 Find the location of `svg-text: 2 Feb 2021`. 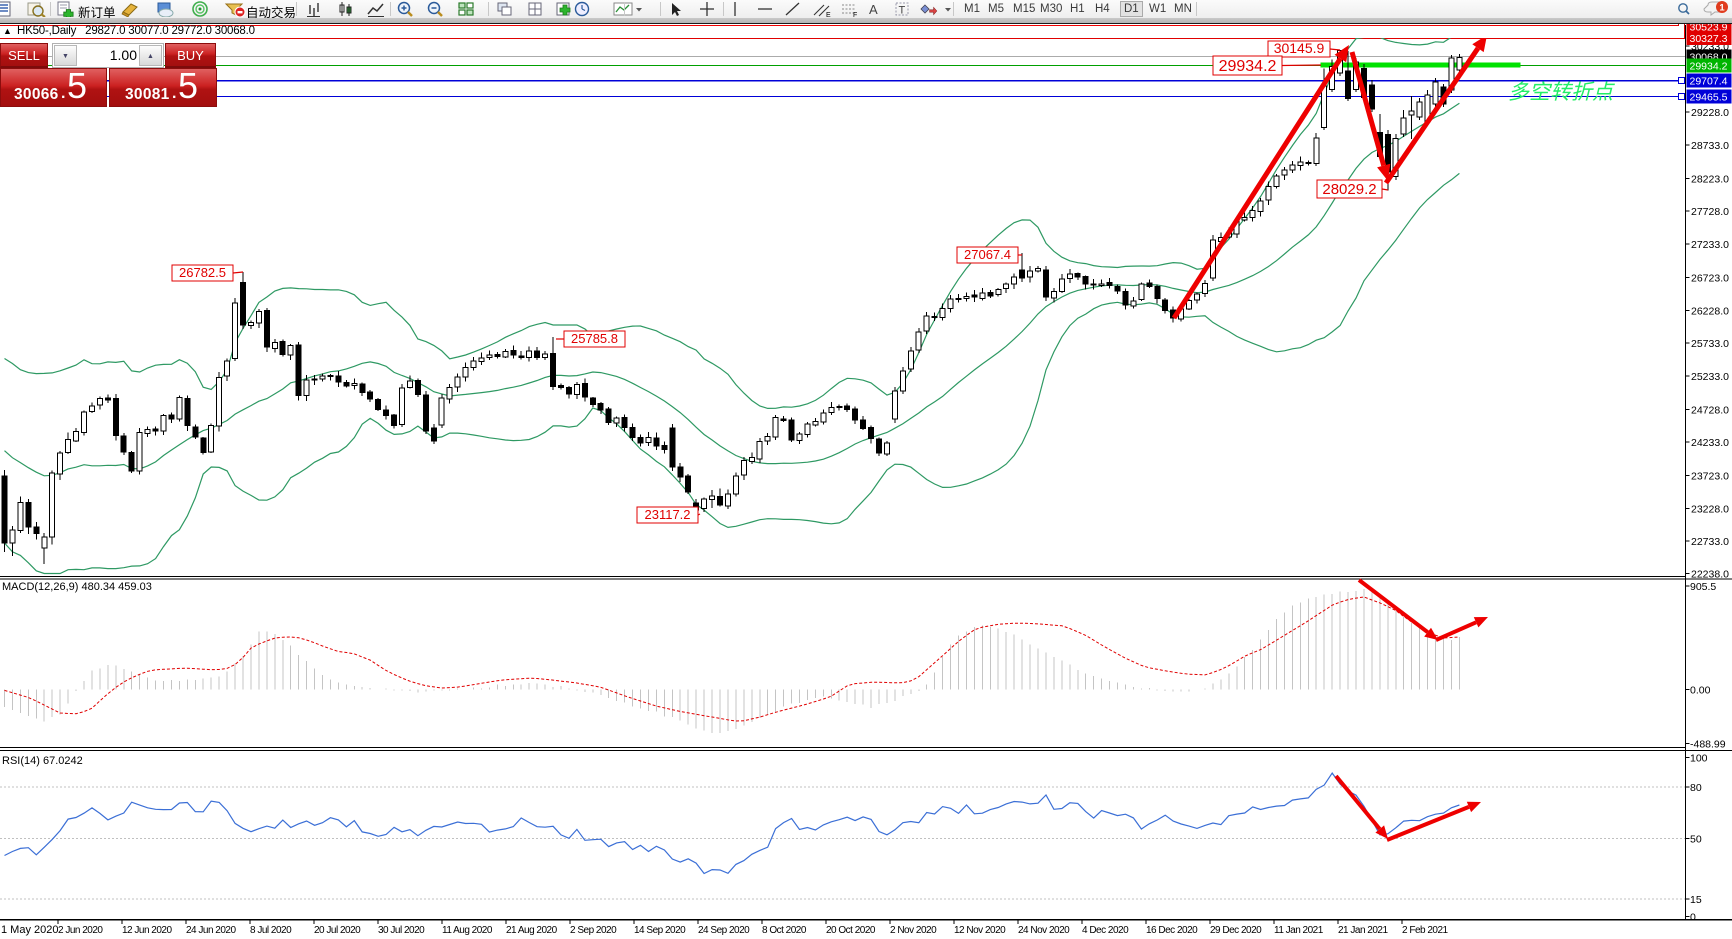

svg-text: 2 Feb 2021 is located at coordinates (1425, 930).